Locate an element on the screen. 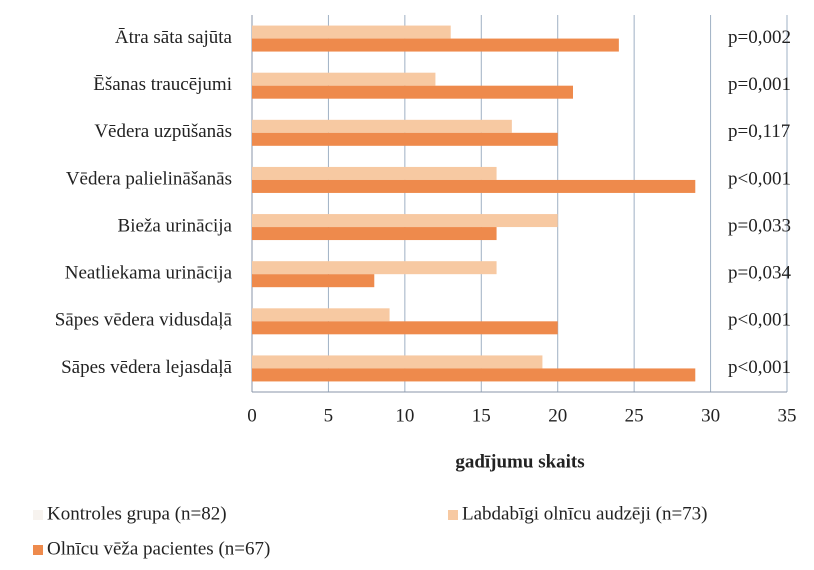 This screenshot has height=570, width=814. x-tick-label: 30 is located at coordinates (710, 415).